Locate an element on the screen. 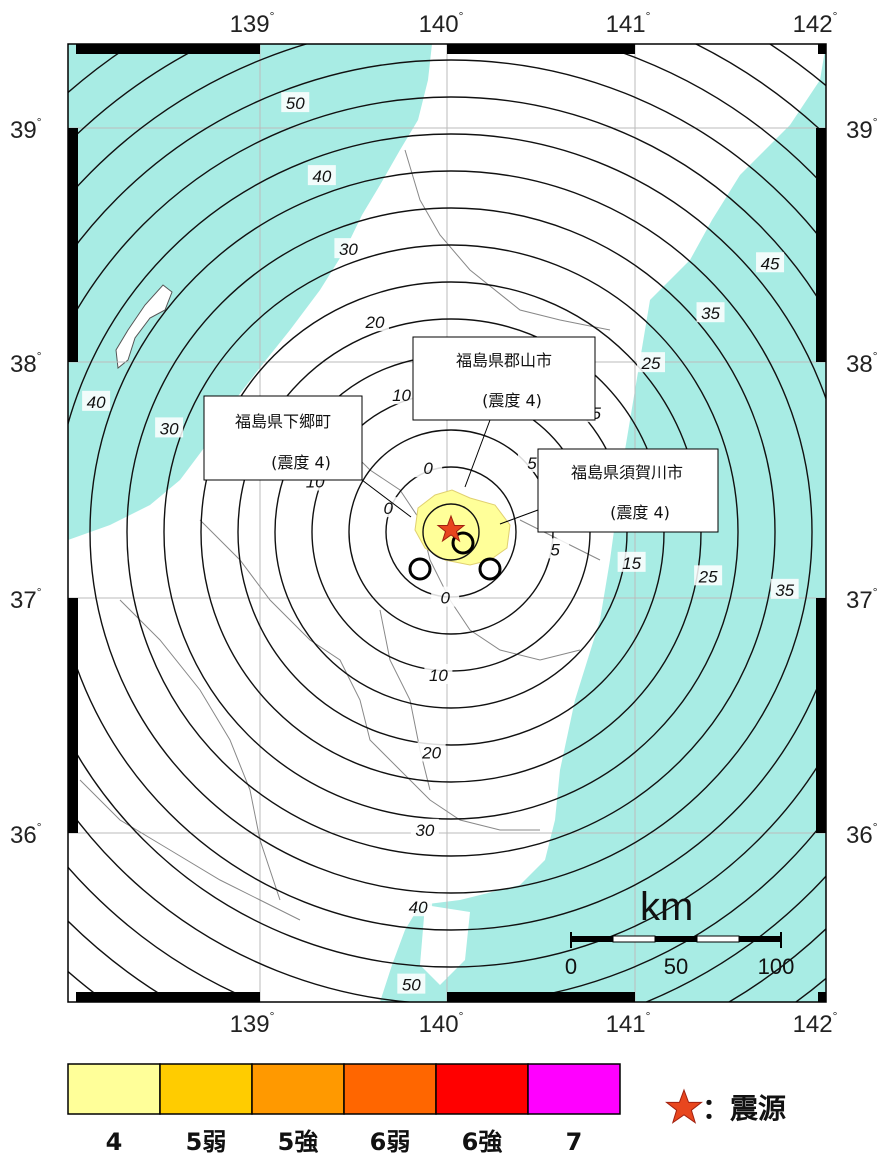  scale-tick-0: 0 is located at coordinates (571, 966).